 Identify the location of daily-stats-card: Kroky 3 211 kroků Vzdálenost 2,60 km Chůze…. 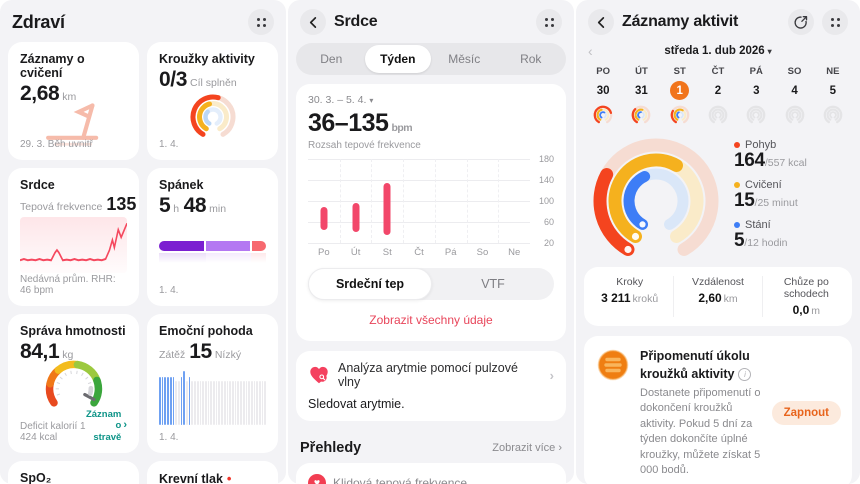
(718, 296).